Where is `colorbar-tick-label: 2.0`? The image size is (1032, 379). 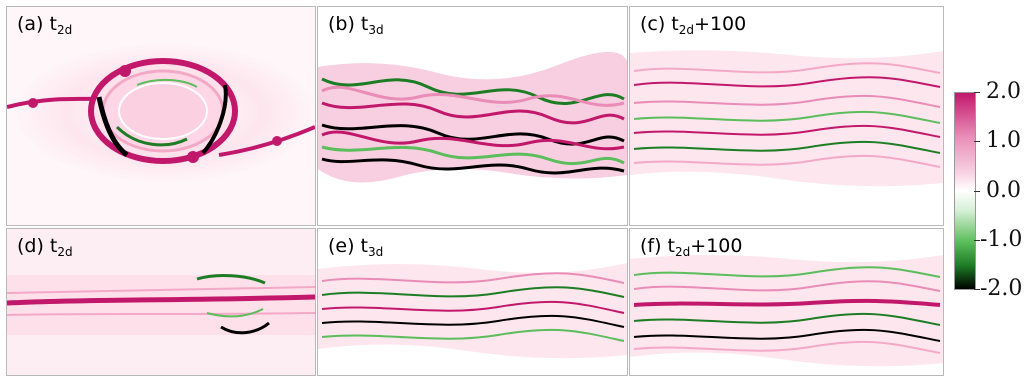 colorbar-tick-label: 2.0 is located at coordinates (1003, 91).